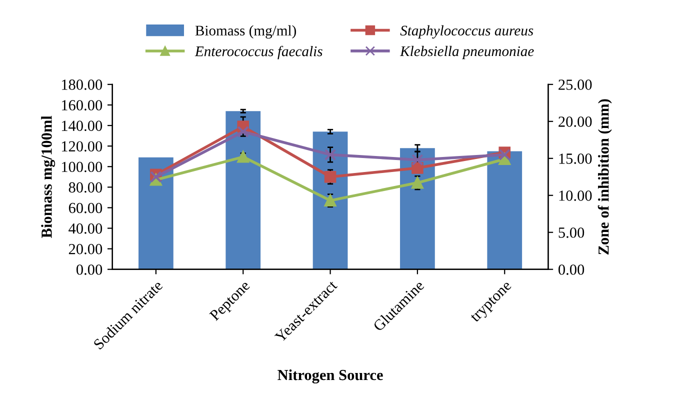 This screenshot has height=402, width=681. Describe the element at coordinates (467, 53) in the screenshot. I see `legend-label: Klebsiella pneumoniae` at that location.